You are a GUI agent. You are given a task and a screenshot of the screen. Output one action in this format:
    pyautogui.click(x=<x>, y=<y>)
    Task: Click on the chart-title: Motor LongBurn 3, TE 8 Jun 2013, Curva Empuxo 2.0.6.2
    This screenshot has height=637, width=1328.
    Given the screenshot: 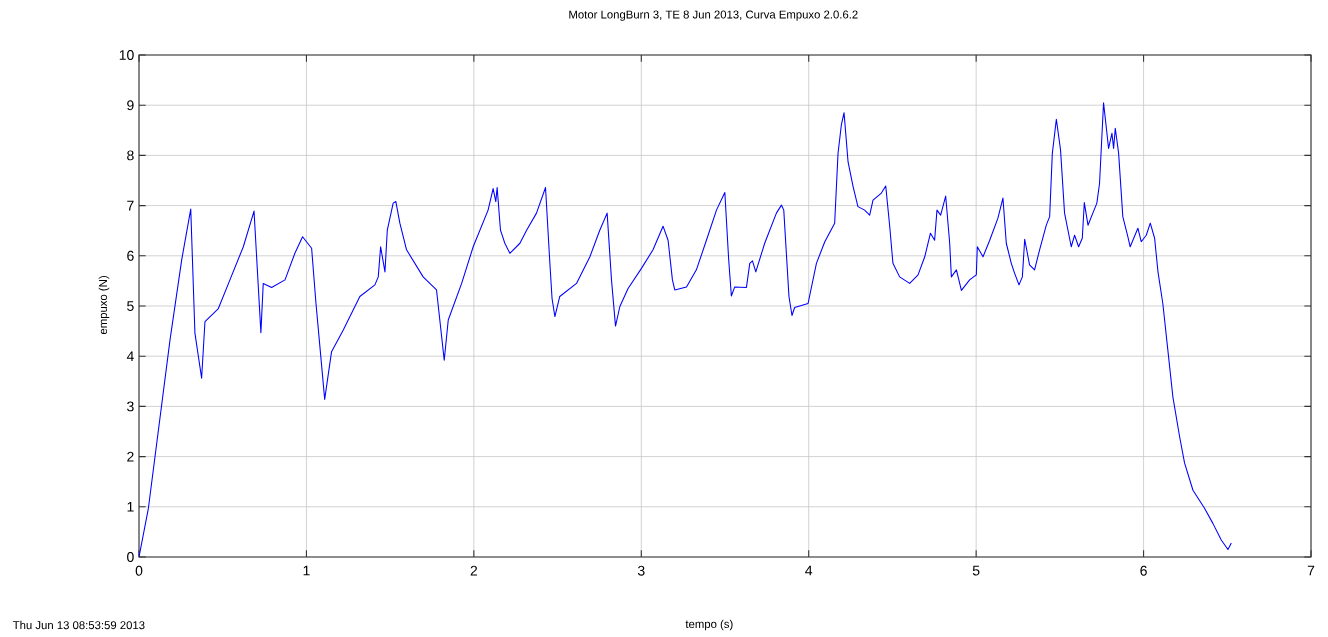 What is the action you would take?
    pyautogui.click(x=713, y=15)
    